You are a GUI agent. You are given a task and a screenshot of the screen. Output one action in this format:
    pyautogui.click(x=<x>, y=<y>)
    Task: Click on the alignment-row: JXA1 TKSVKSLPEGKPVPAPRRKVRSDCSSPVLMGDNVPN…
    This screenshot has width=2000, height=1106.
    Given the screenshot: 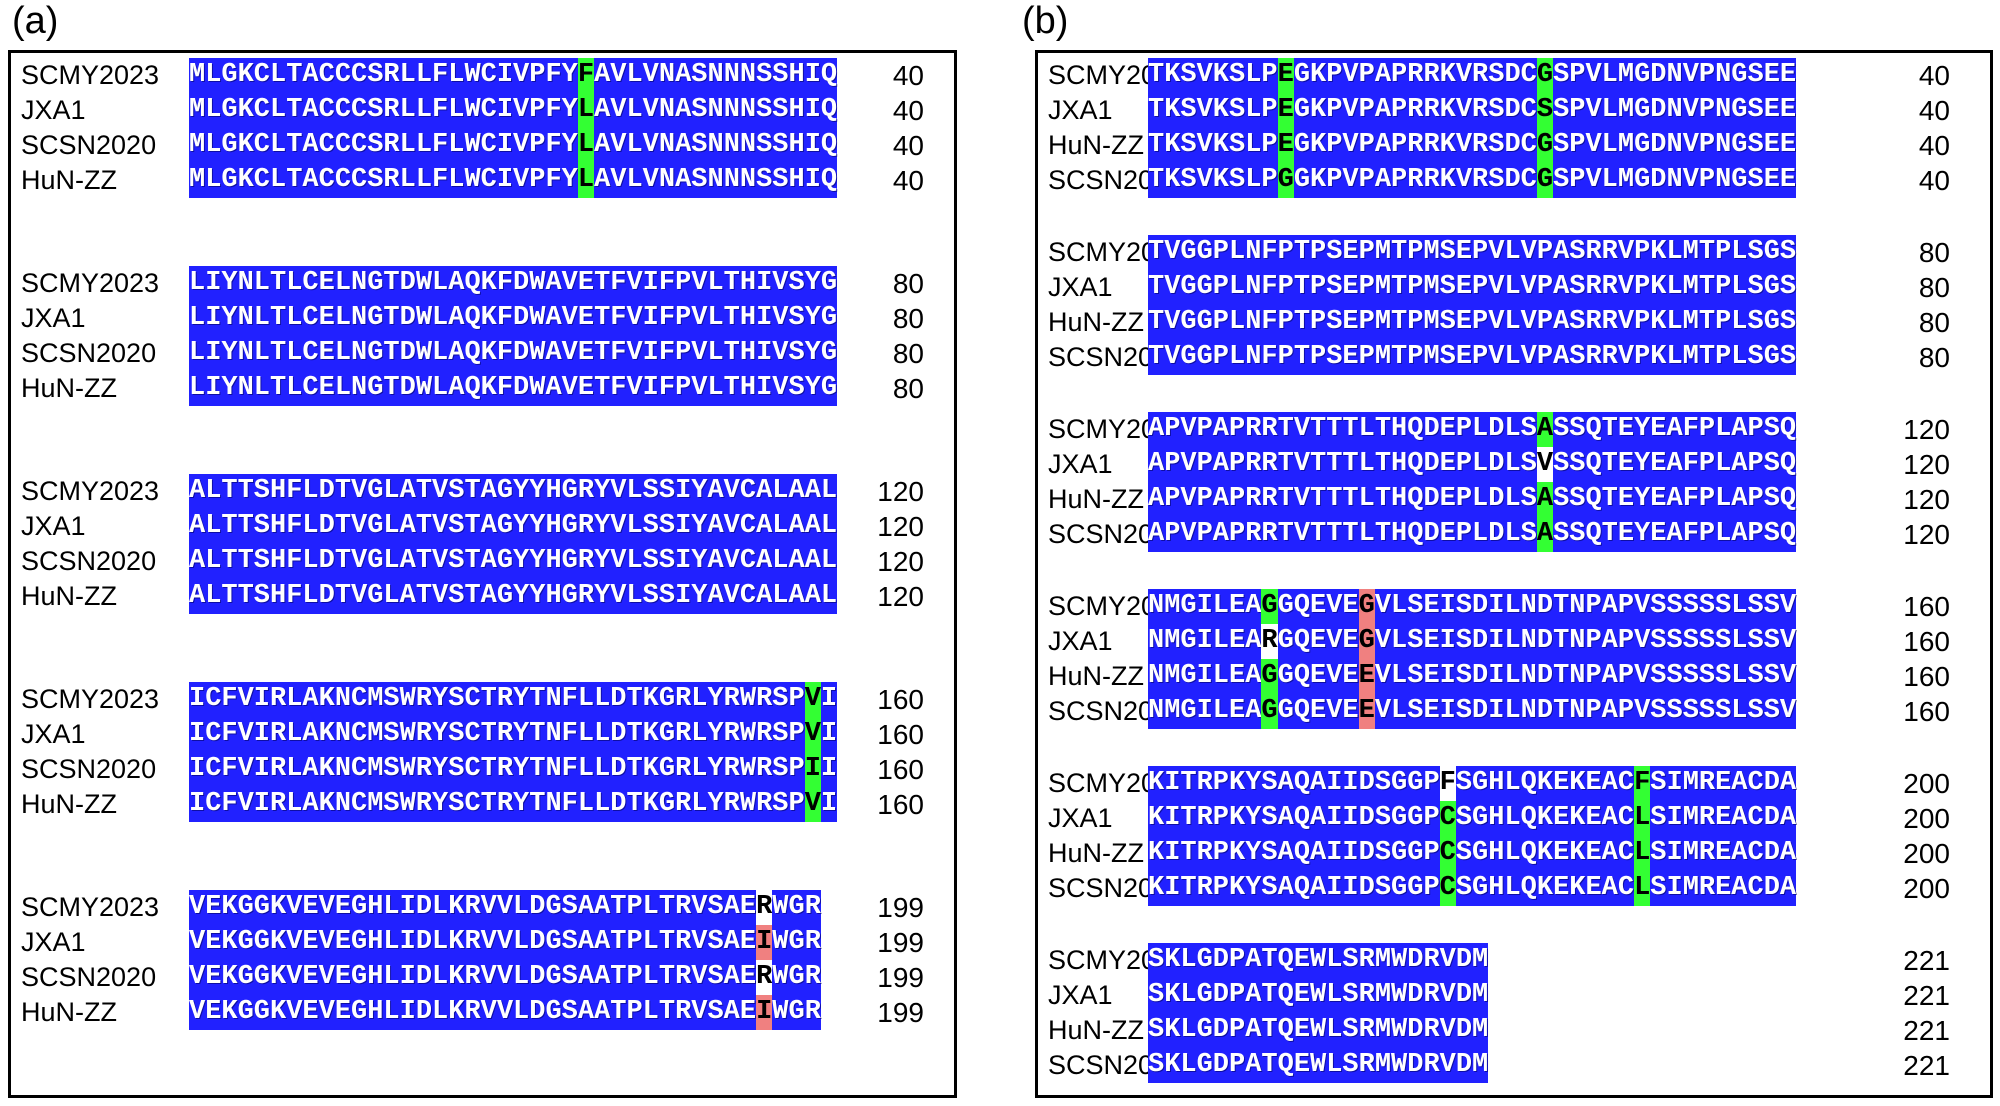 What is the action you would take?
    pyautogui.click(x=1514, y=110)
    